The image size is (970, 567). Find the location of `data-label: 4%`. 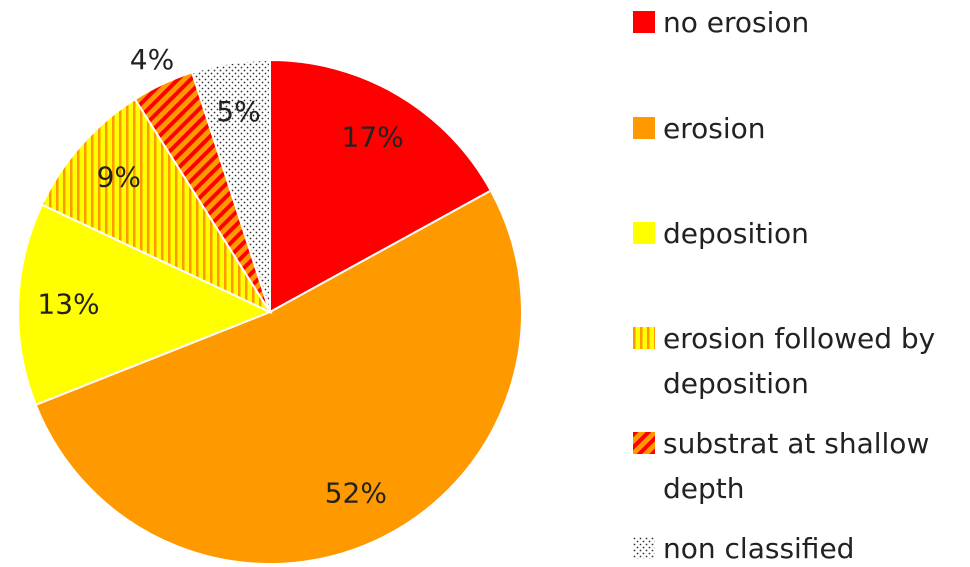

data-label: 4% is located at coordinates (152, 59).